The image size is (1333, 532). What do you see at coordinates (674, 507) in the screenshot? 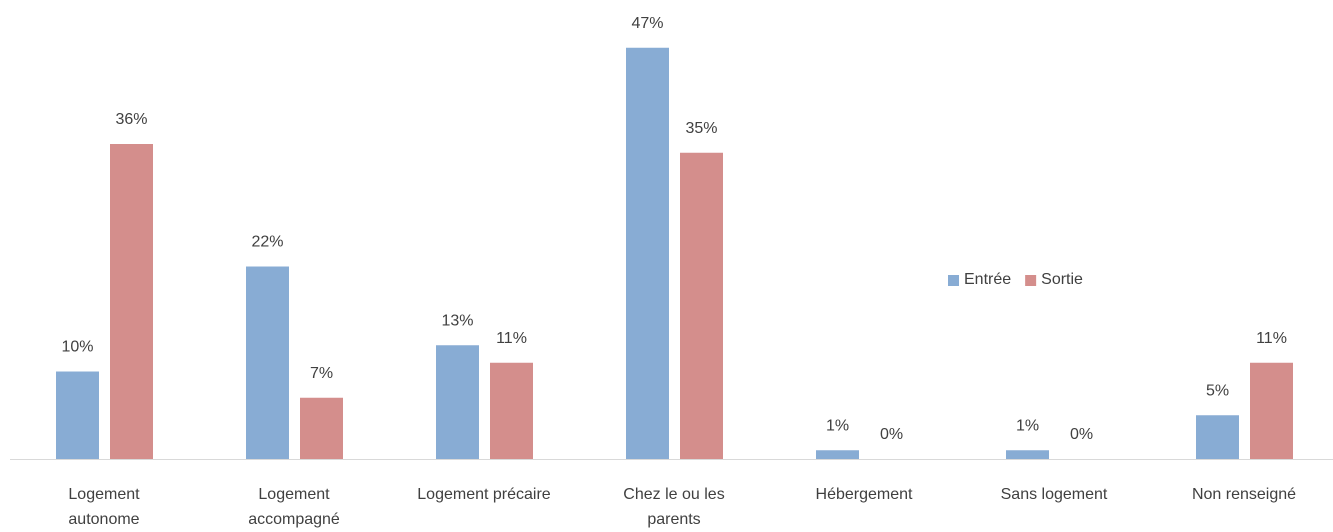
I see `x-tick-label: Chez le ou les parents` at bounding box center [674, 507].